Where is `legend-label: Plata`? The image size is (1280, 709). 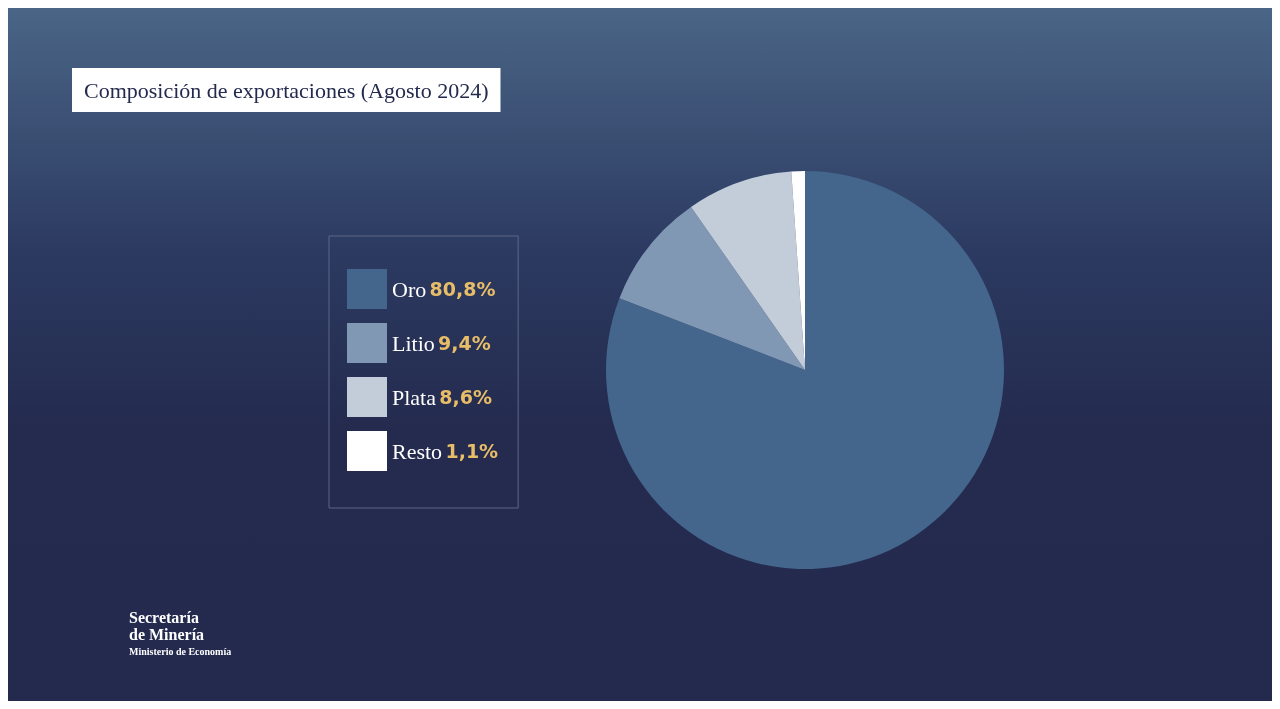
legend-label: Plata is located at coordinates (414, 397).